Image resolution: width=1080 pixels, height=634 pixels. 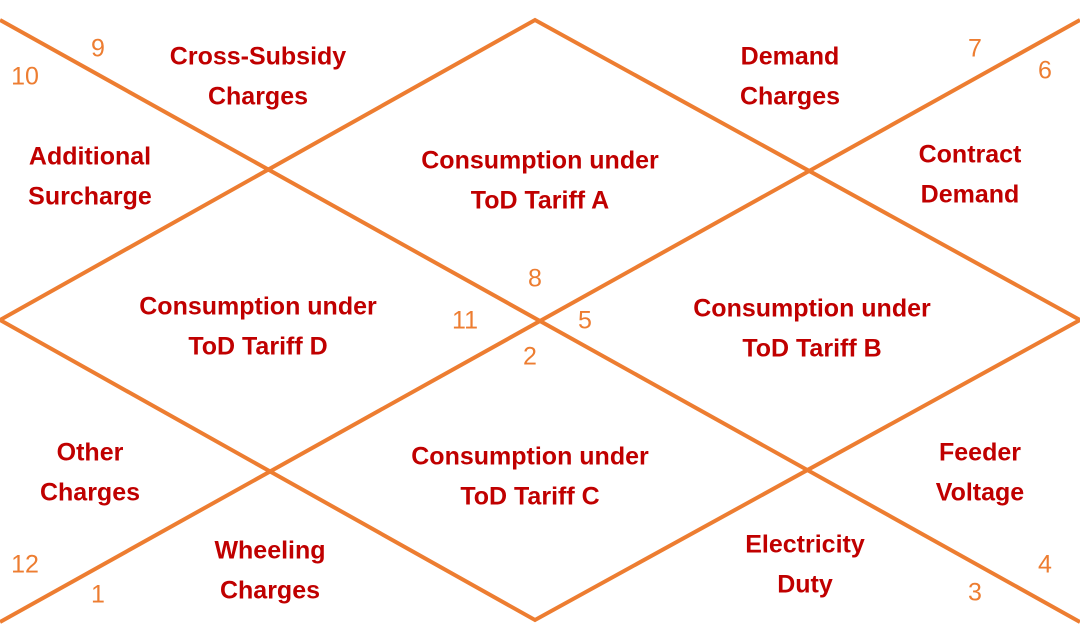 I want to click on house-number: 12, so click(x=25, y=565).